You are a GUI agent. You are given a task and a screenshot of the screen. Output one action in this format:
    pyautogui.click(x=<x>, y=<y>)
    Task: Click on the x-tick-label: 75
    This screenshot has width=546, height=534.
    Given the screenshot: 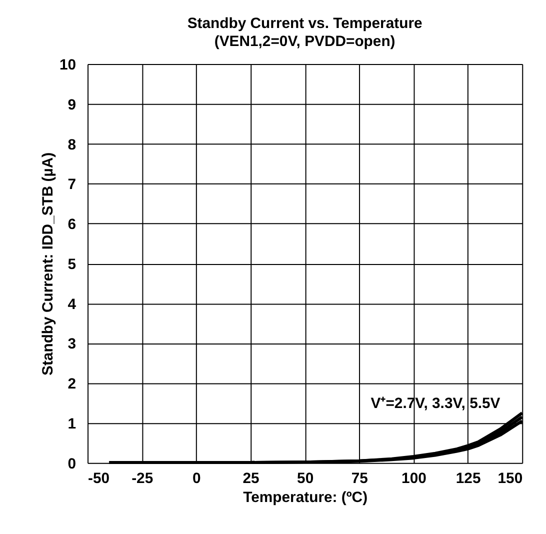 What is the action you would take?
    pyautogui.click(x=359, y=479)
    